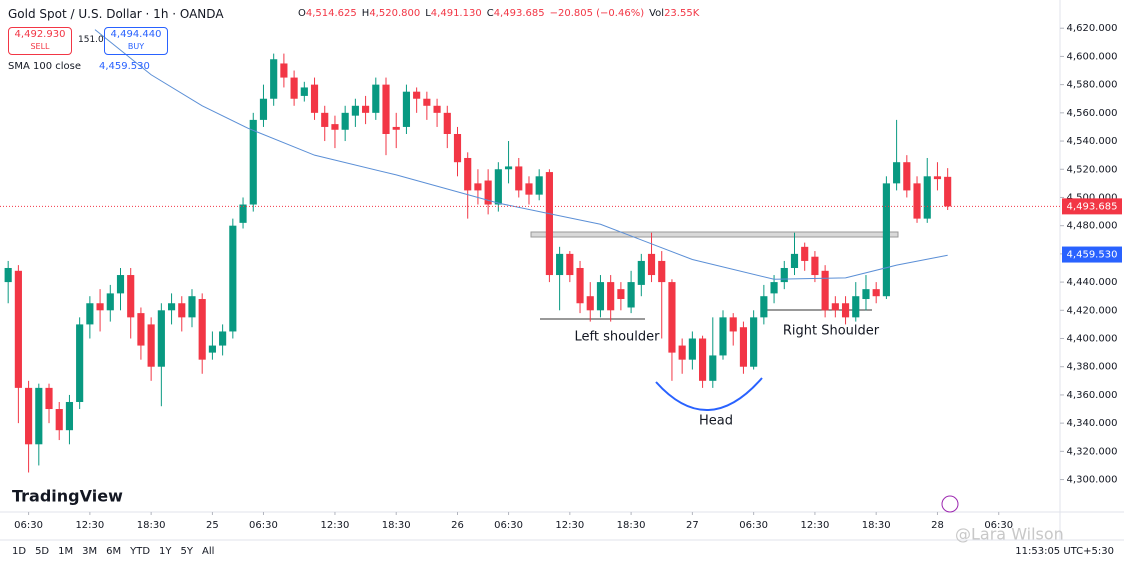 Image resolution: width=1124 pixels, height=569 pixels. I want to click on y-tick-label: 4,520.000, so click(1092, 169).